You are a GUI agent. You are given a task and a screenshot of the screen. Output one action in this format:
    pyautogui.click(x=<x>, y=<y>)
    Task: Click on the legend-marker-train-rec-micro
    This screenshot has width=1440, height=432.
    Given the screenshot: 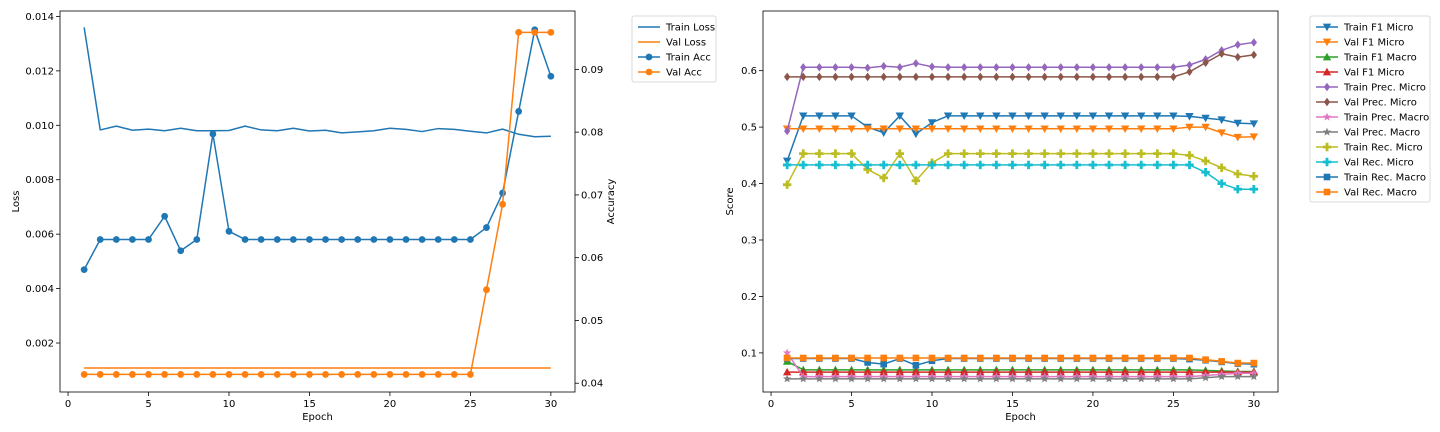 What is the action you would take?
    pyautogui.click(x=1327, y=147)
    